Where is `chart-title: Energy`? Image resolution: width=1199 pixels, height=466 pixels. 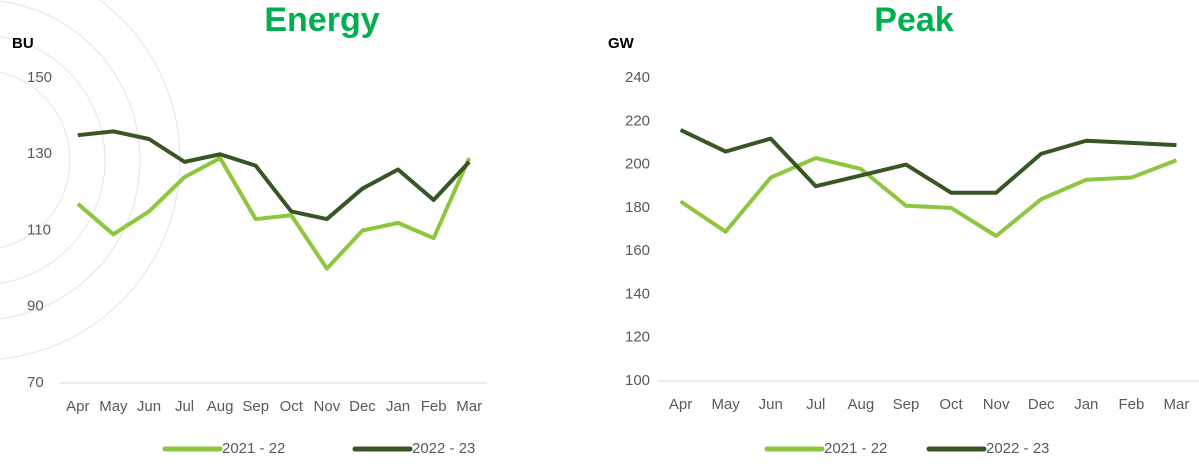
chart-title: Energy is located at coordinates (321, 20).